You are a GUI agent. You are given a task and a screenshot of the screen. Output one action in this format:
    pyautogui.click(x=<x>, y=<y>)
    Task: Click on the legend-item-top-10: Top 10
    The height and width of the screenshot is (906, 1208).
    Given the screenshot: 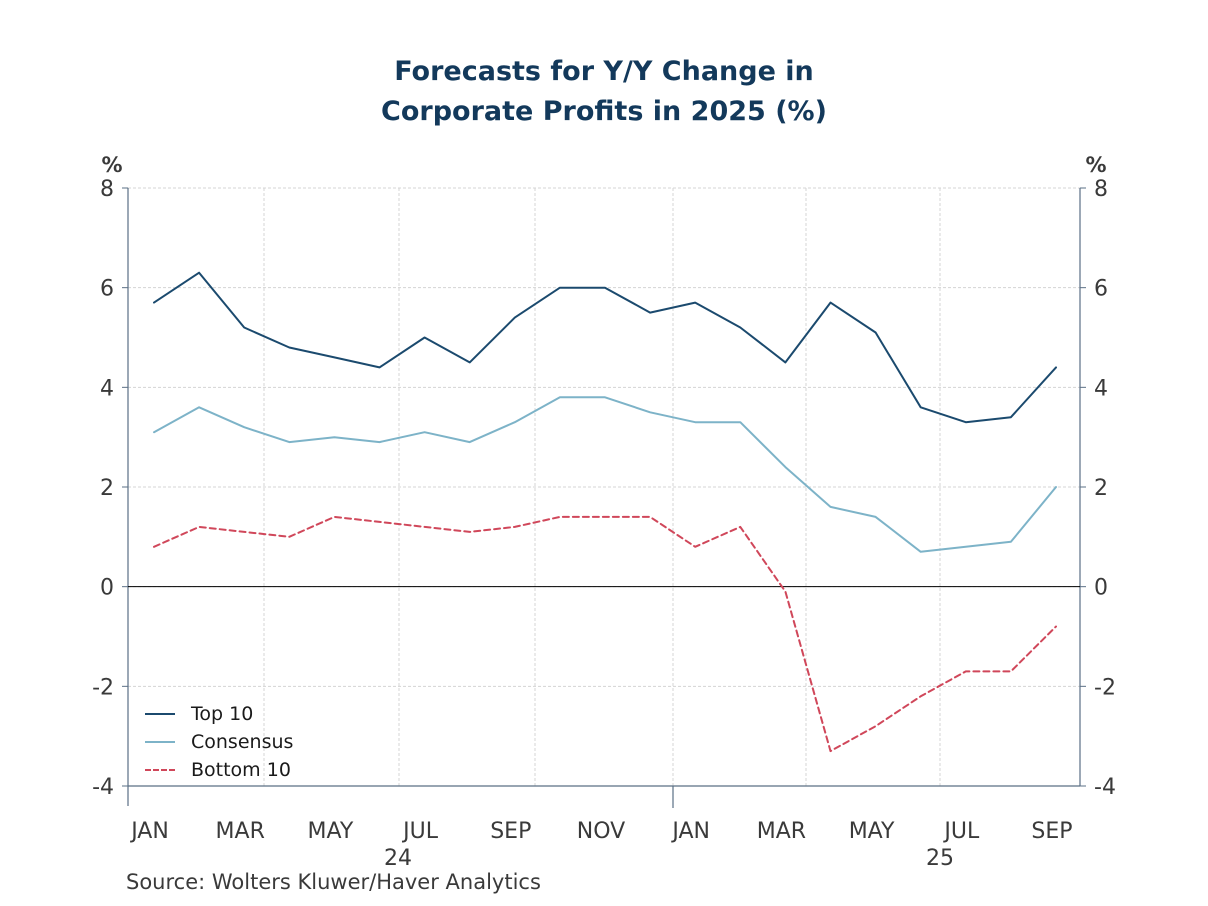 What is the action you would take?
    pyautogui.click(x=219, y=714)
    